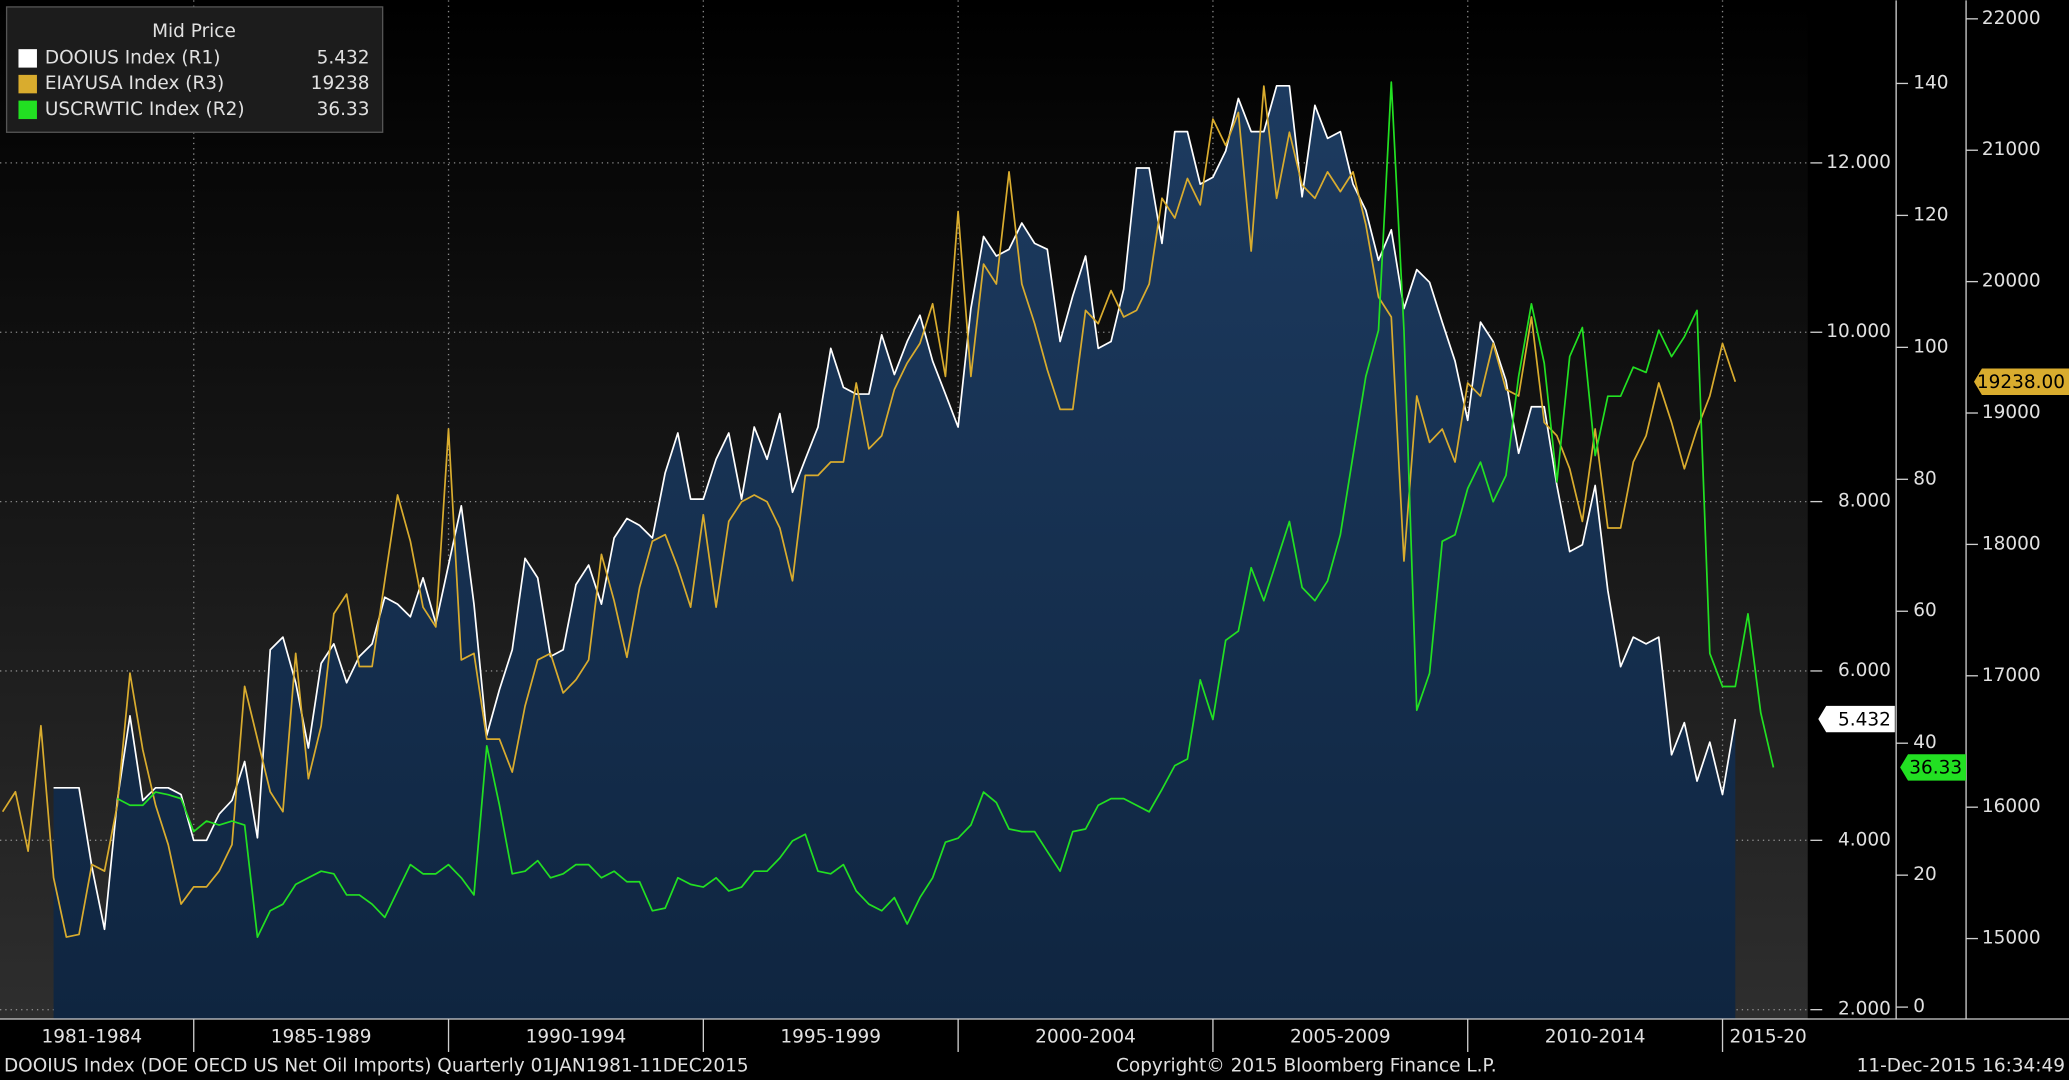 Image resolution: width=2069 pixels, height=1080 pixels. I want to click on y3-tick-label: 15000, so click(2011, 938).